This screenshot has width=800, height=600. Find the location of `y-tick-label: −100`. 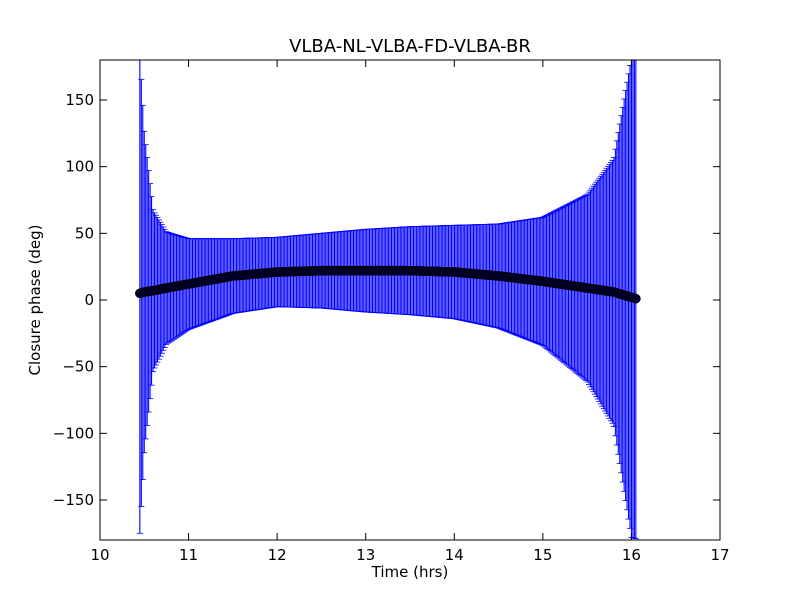

y-tick-label: −100 is located at coordinates (73, 433).